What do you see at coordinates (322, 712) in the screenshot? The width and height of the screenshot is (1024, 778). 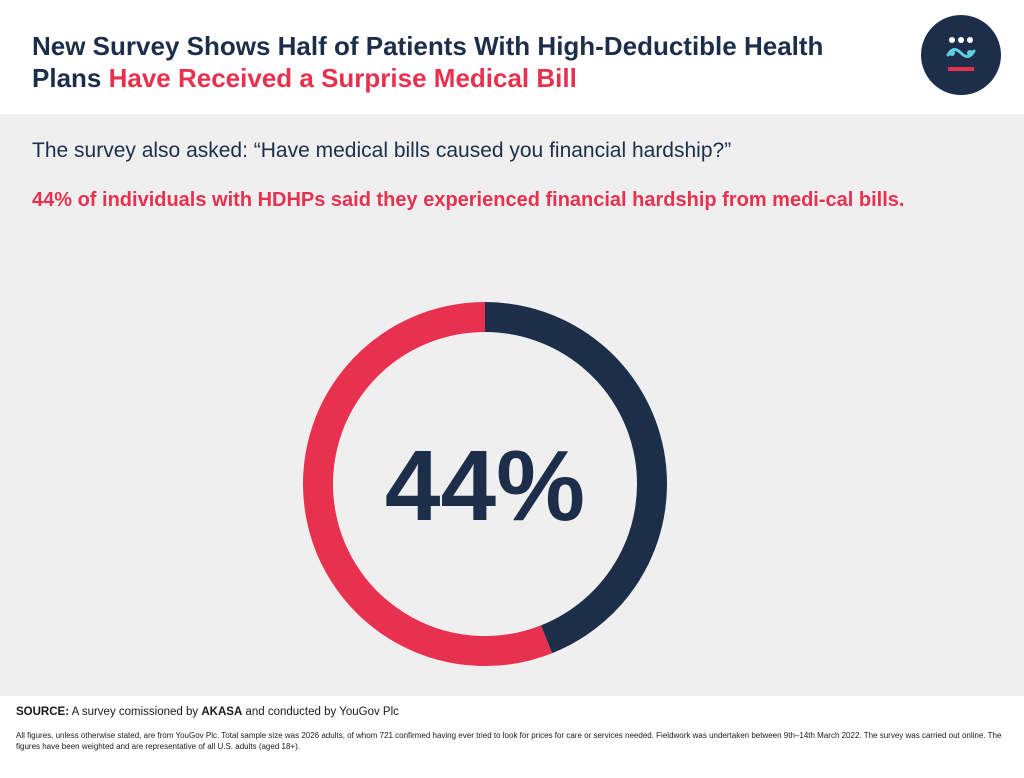 I see `source-text-2: and conducted by YouGov Plc` at bounding box center [322, 712].